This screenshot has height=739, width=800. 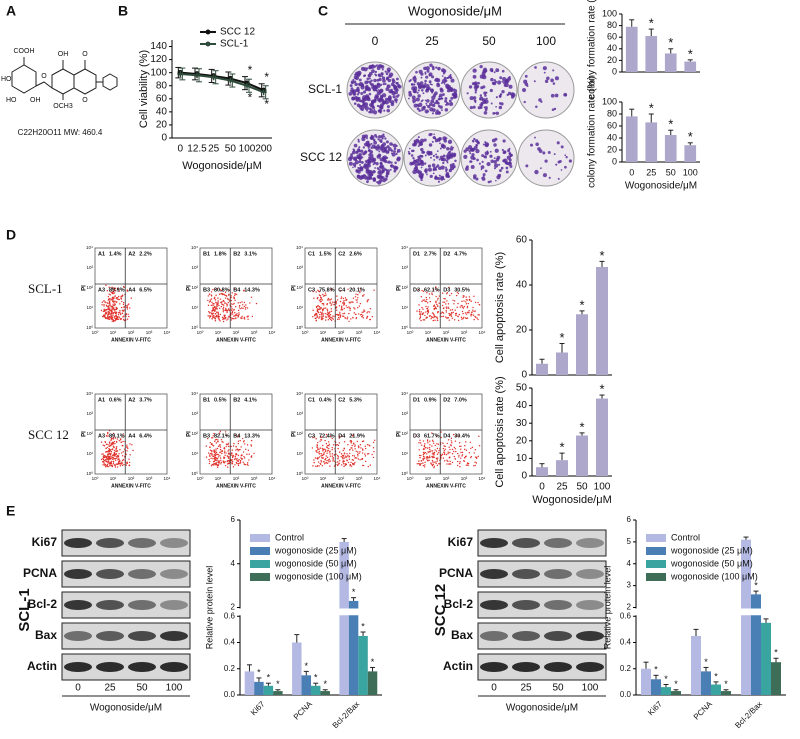 What do you see at coordinates (46, 635) in the screenshot?
I see `protein-label: Bax` at bounding box center [46, 635].